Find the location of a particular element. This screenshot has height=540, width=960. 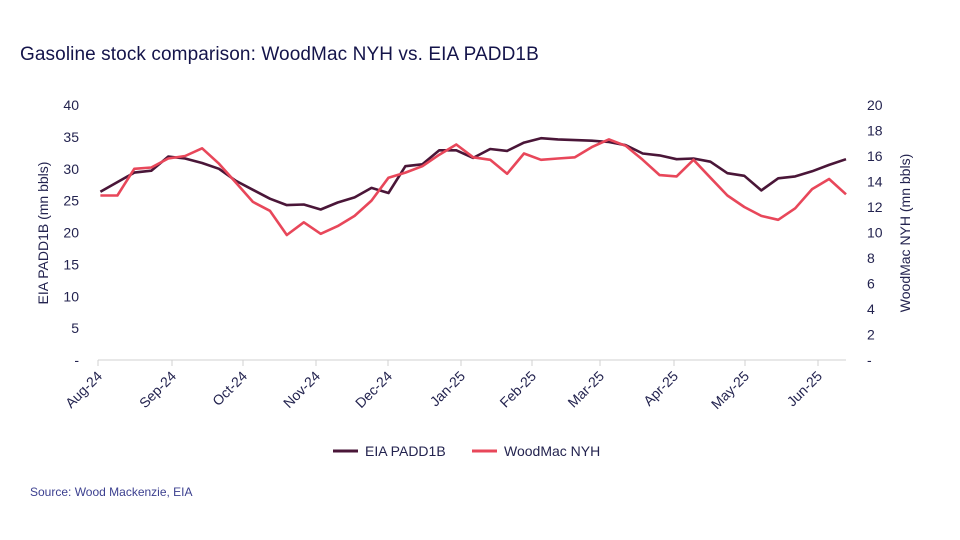

y-left-tick-label: - is located at coordinates (76, 360).